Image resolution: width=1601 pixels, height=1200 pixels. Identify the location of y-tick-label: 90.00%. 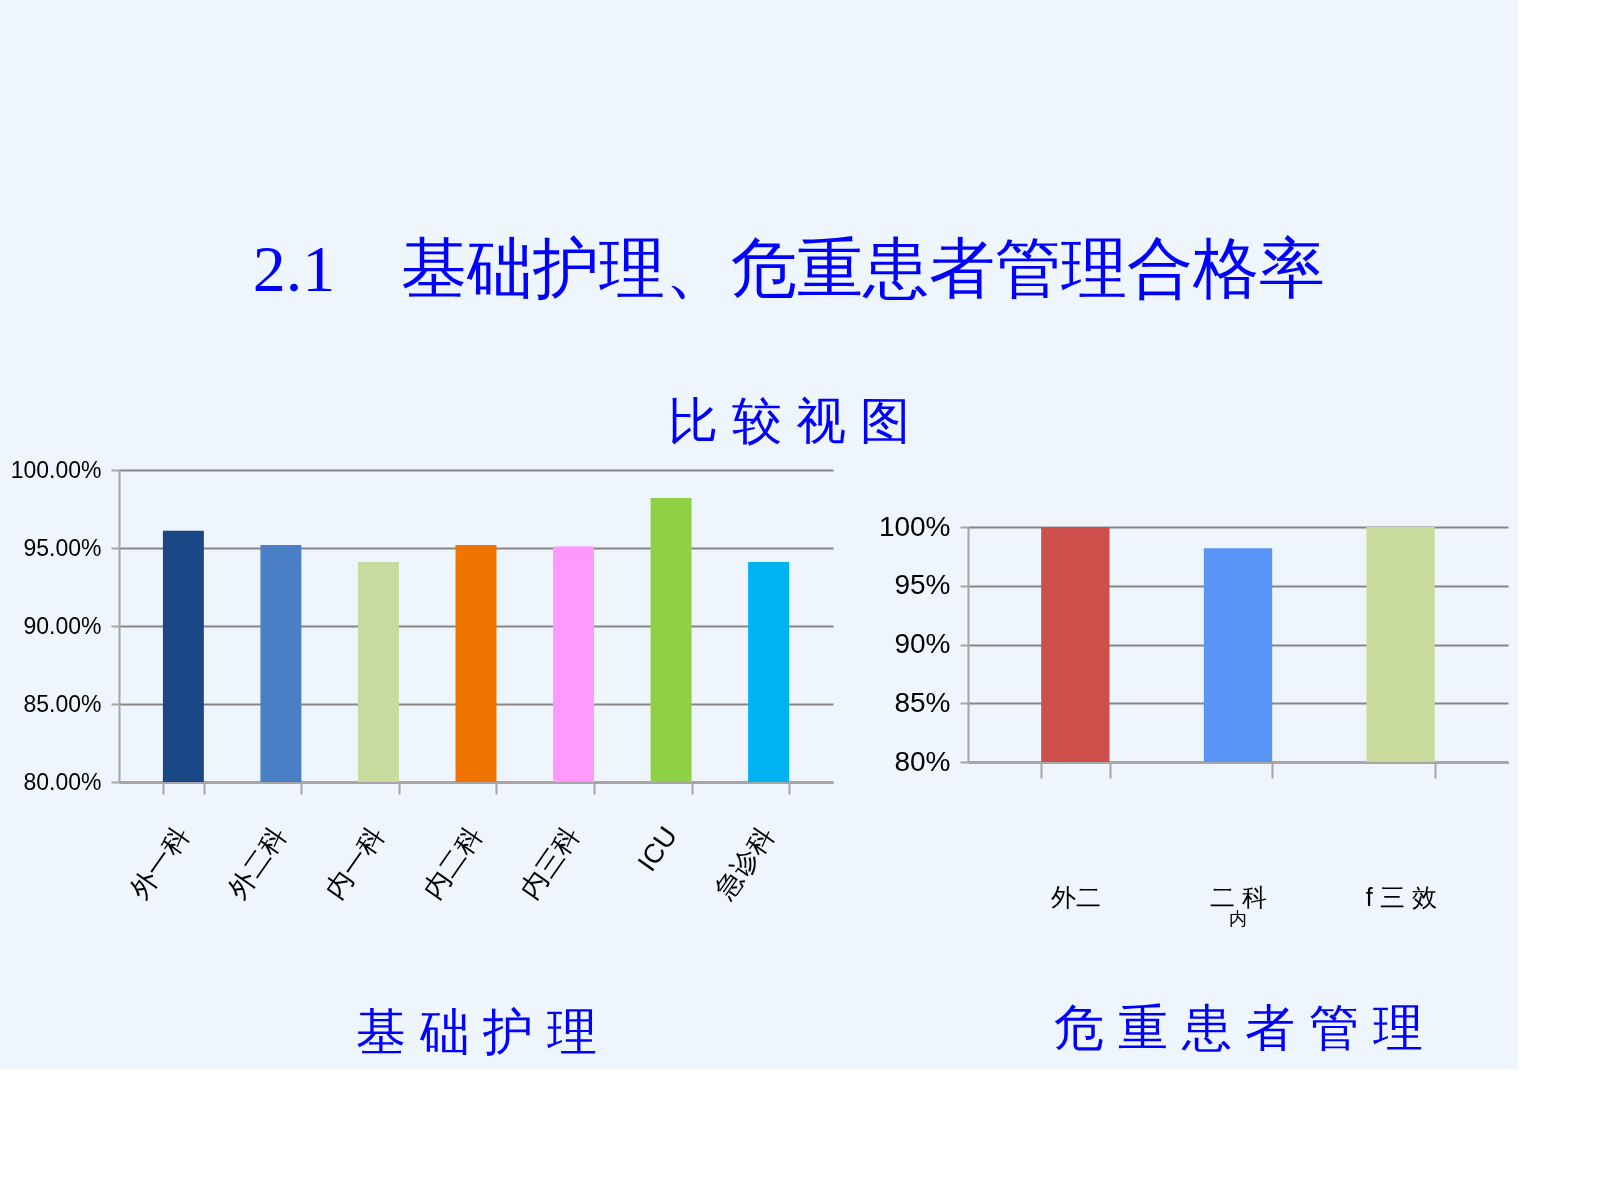
(62, 625).